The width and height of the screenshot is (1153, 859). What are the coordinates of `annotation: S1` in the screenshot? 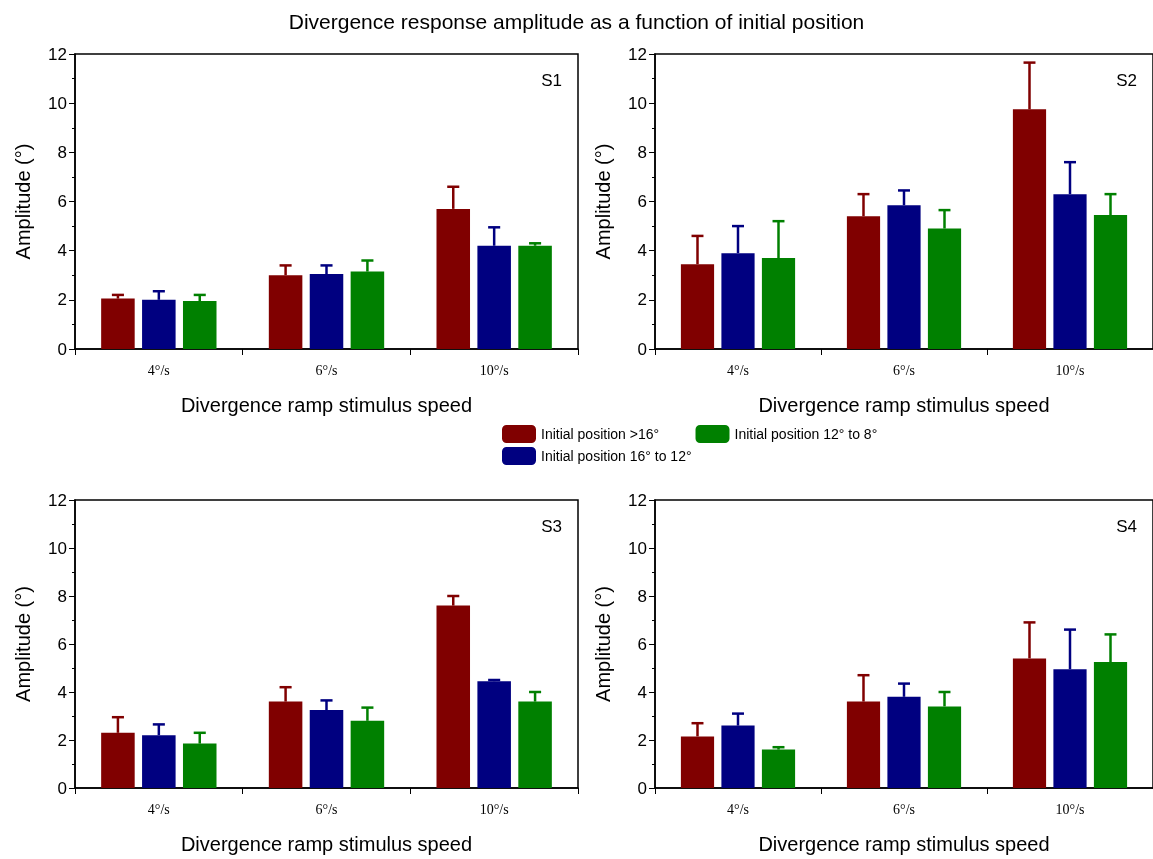 It's located at (551, 80).